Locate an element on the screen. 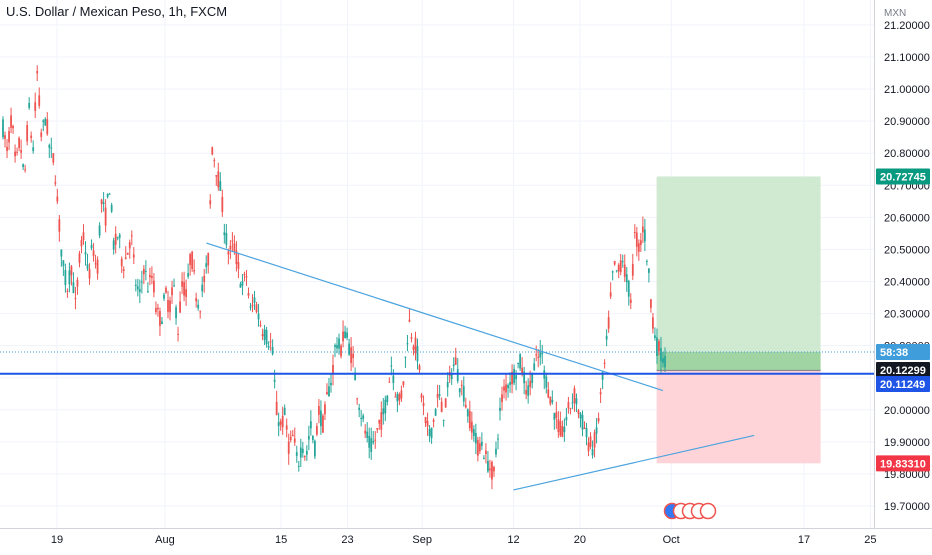 This screenshot has height=555, width=932. y-tick-label: 21.10000 is located at coordinates (907, 58).